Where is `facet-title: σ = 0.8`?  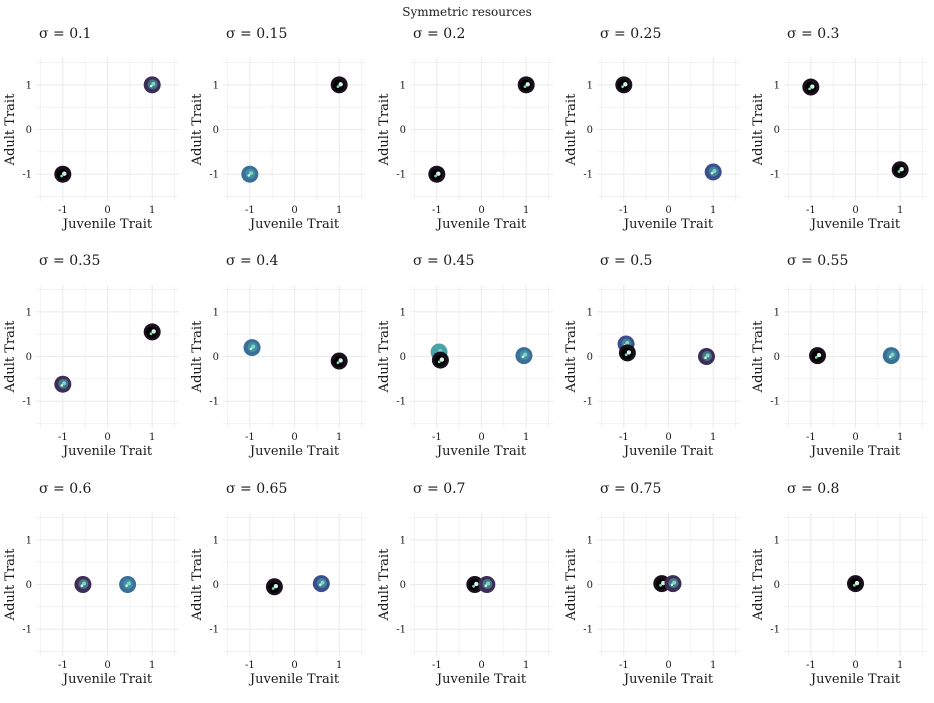
facet-title: σ = 0.8 is located at coordinates (813, 489).